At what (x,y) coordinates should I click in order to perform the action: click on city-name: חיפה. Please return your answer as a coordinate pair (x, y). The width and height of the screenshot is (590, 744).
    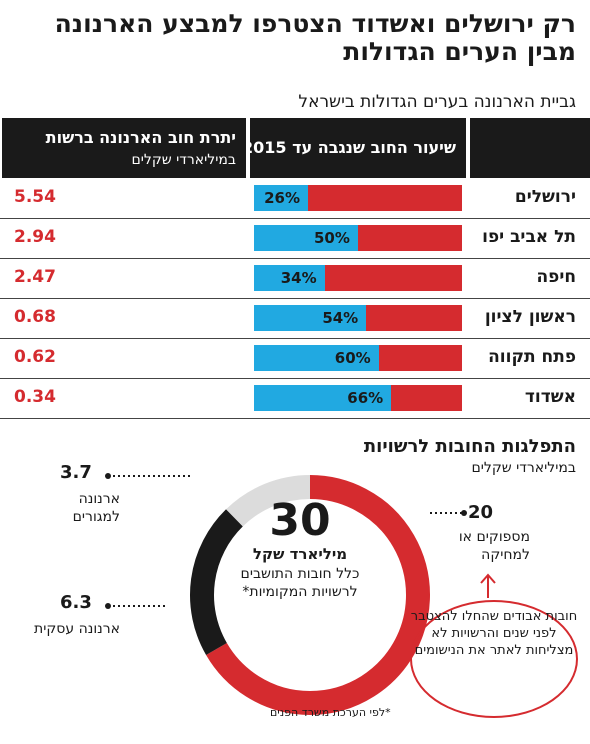
    Looking at the image, I should click on (556, 277).